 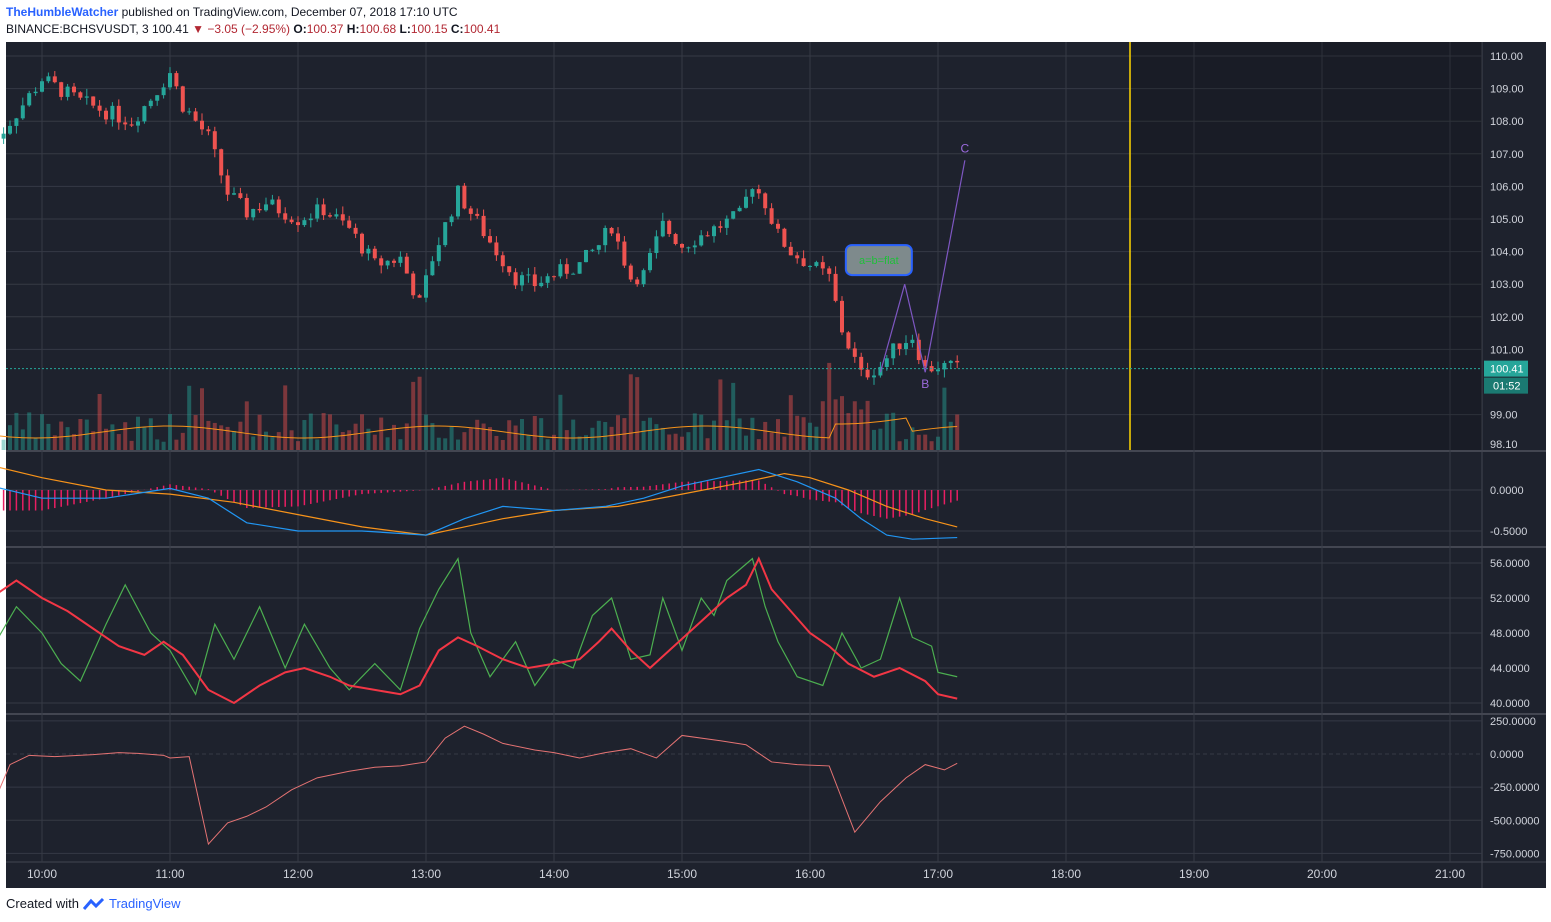 What do you see at coordinates (479, 504) in the screenshot?
I see `macd-line` at bounding box center [479, 504].